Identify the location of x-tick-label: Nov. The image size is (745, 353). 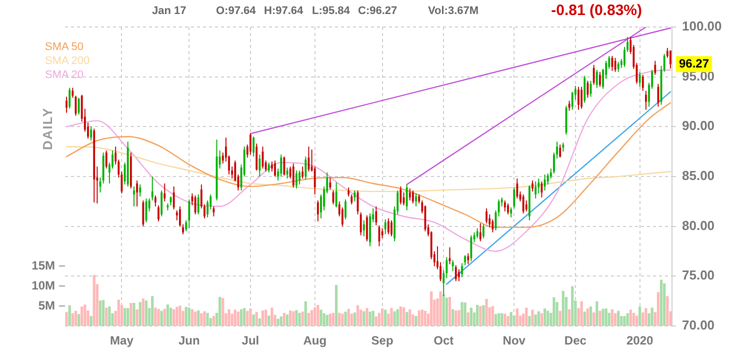
(514, 341).